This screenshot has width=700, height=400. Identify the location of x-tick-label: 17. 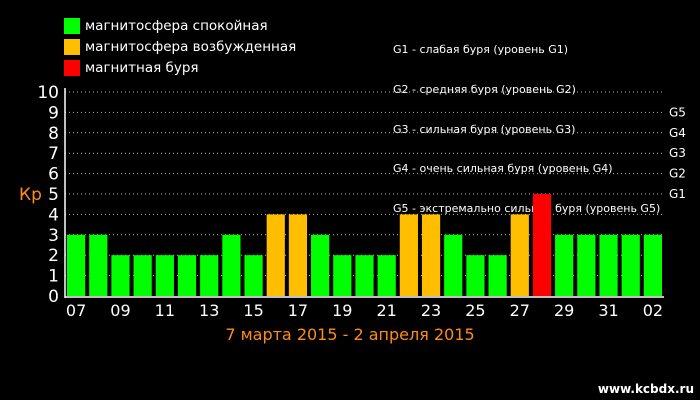
(298, 310).